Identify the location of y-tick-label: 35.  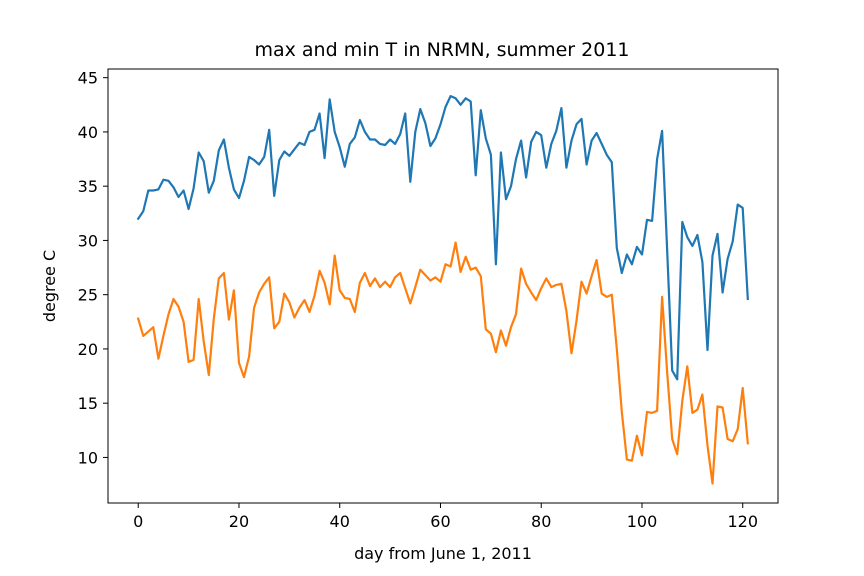
(88, 186).